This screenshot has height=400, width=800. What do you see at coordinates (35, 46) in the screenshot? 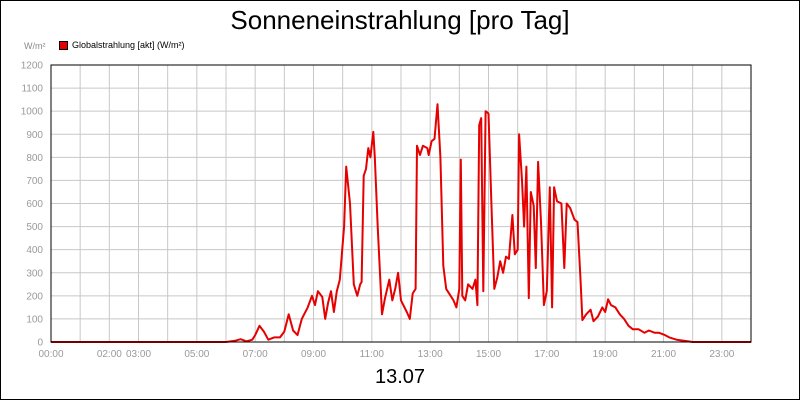
I see `y-axis-unit-label: W/m²` at bounding box center [35, 46].